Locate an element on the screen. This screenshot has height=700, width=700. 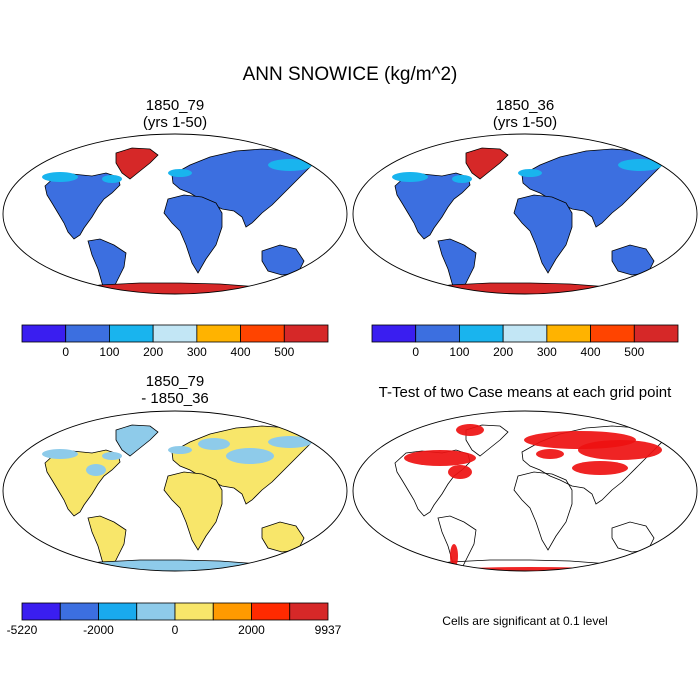
panel2-title: 1850_36 (yrs 1-50) is located at coordinates (525, 114).